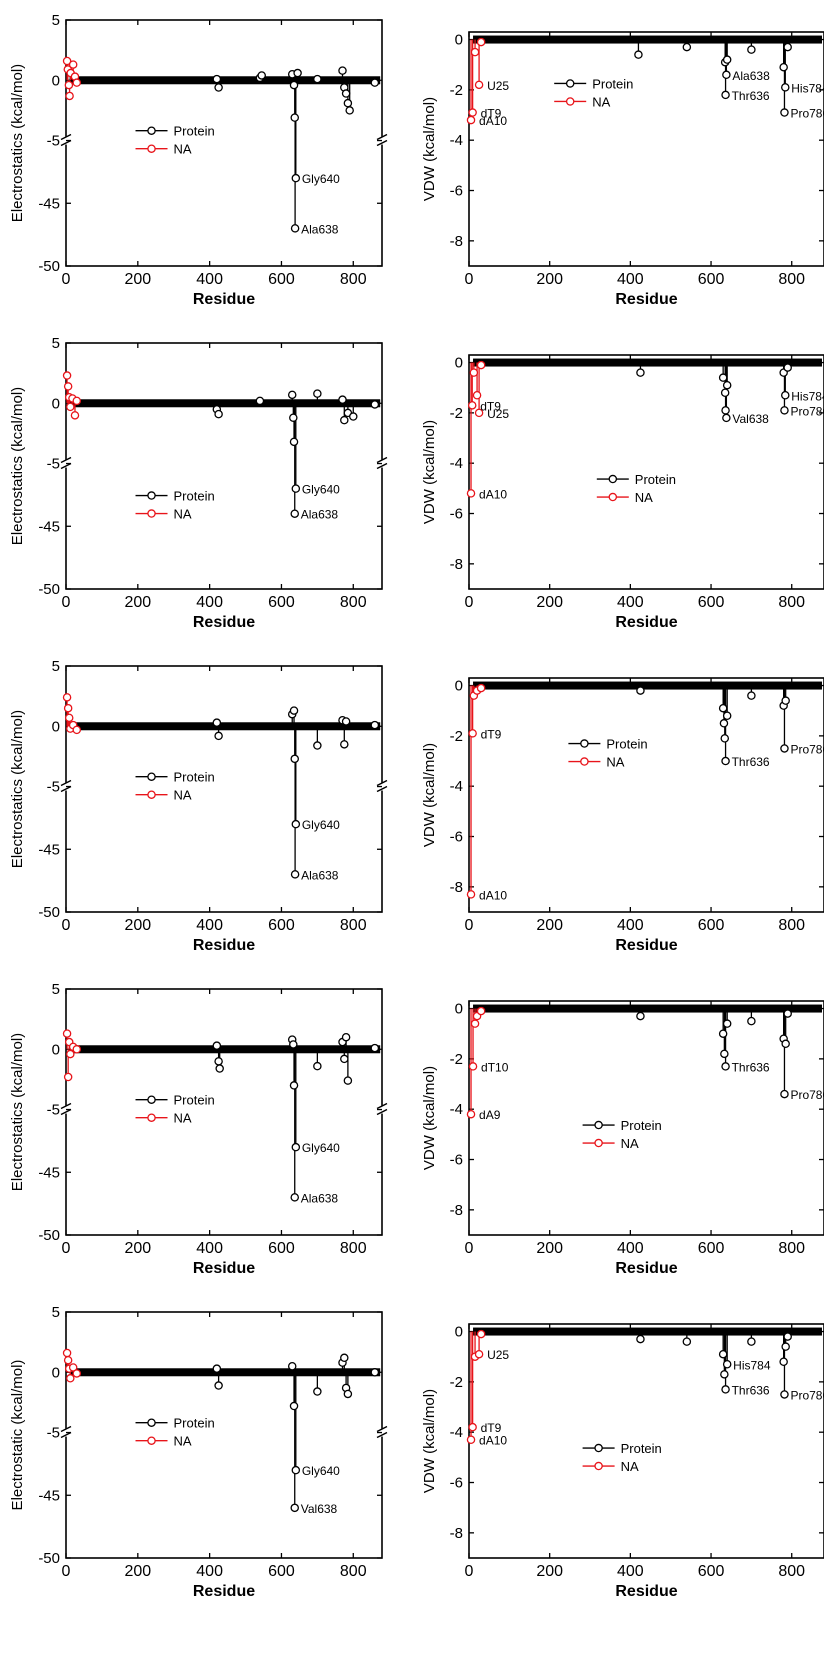 This screenshot has height=1664, width=824. What do you see at coordinates (750, 419) in the screenshot?
I see `annotation-label: Val638` at bounding box center [750, 419].